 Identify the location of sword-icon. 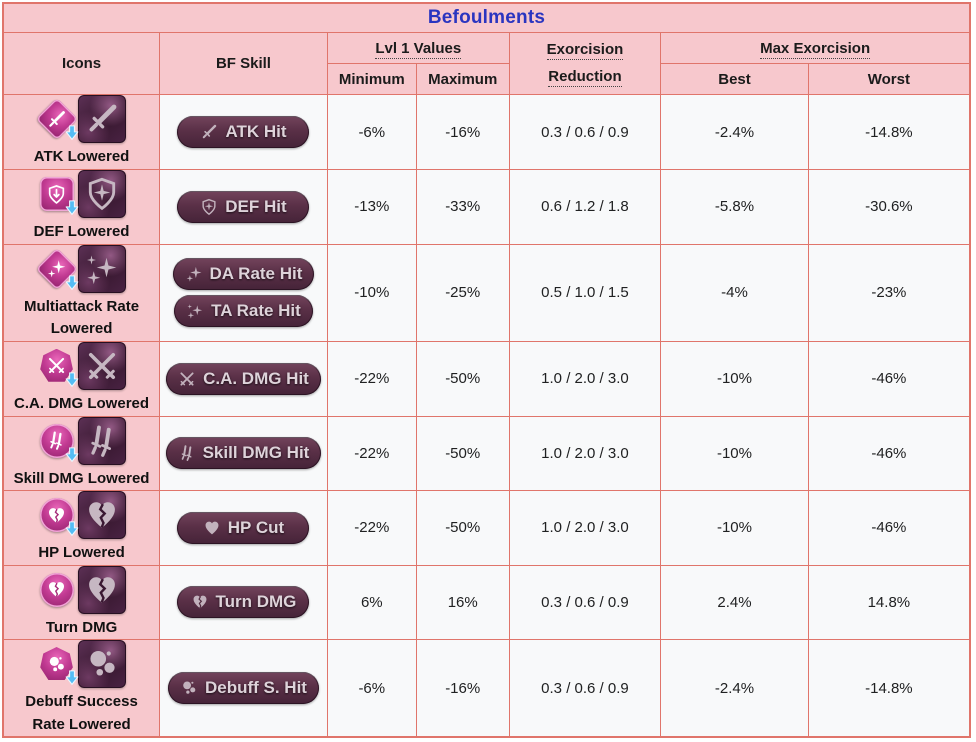
(209, 131).